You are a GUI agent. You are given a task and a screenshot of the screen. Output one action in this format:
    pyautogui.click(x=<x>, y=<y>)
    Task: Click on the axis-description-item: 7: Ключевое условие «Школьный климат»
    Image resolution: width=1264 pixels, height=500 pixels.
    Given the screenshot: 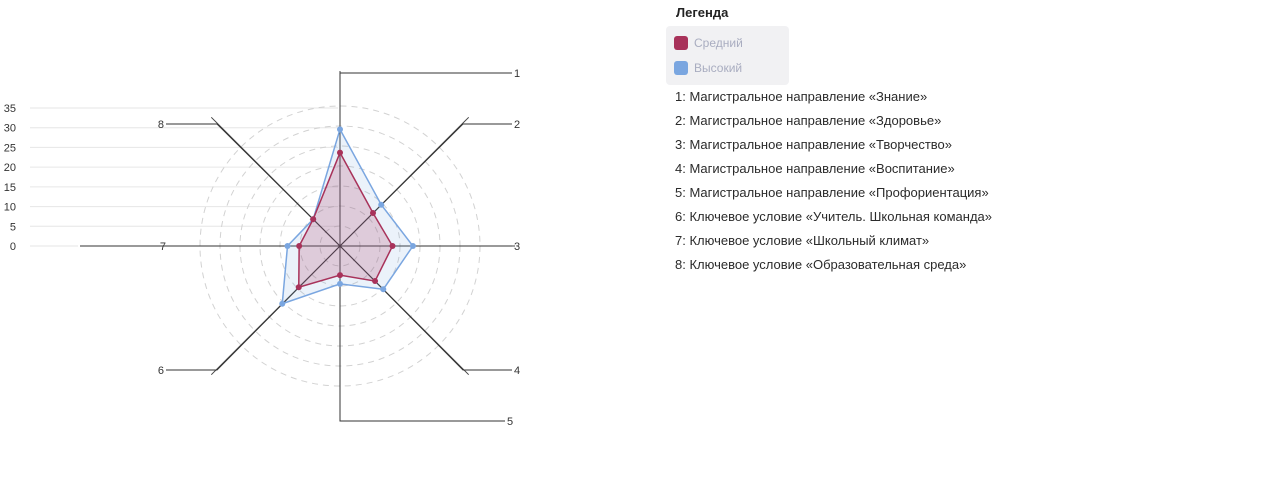 What is the action you would take?
    pyautogui.click(x=802, y=240)
    